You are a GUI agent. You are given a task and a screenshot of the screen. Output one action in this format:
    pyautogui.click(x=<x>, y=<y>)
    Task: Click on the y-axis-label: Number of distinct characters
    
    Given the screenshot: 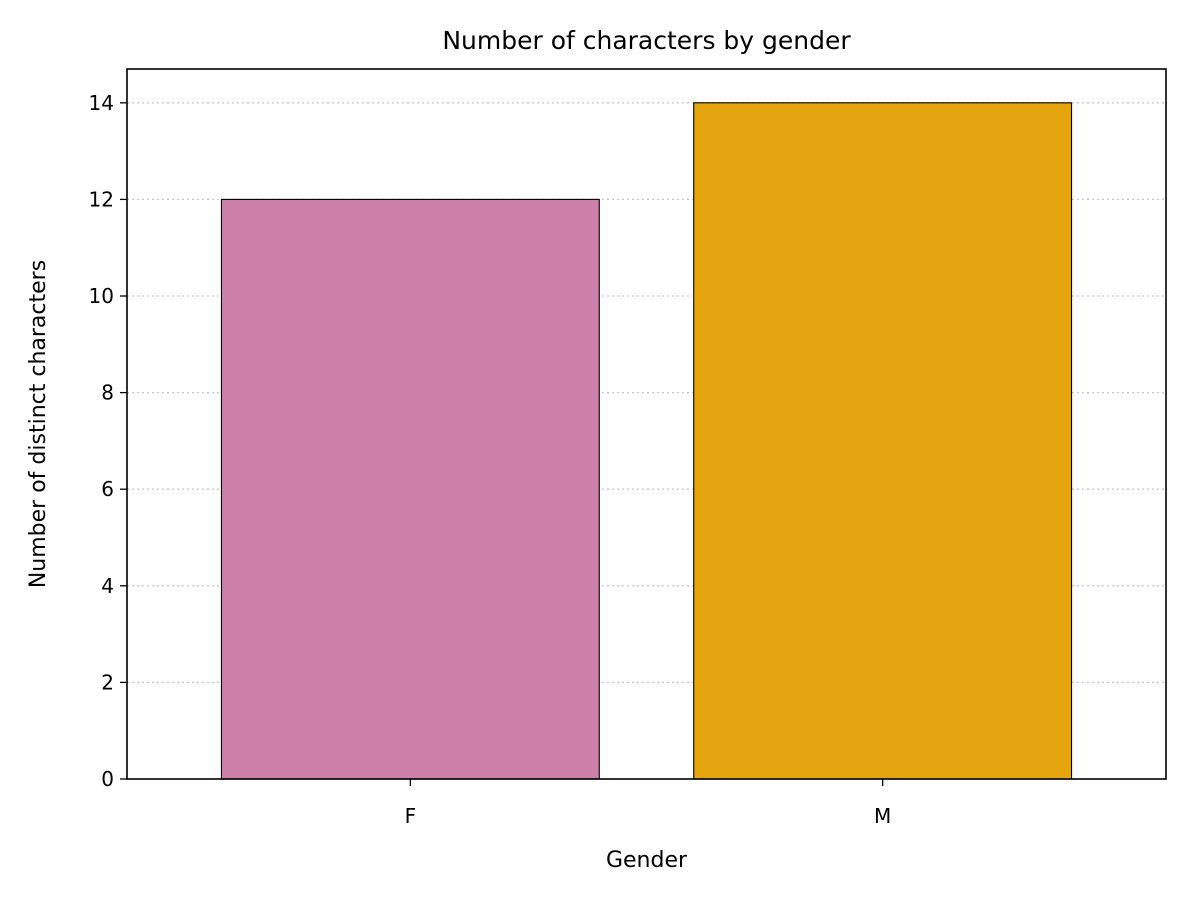 What is the action you would take?
    pyautogui.click(x=38, y=424)
    